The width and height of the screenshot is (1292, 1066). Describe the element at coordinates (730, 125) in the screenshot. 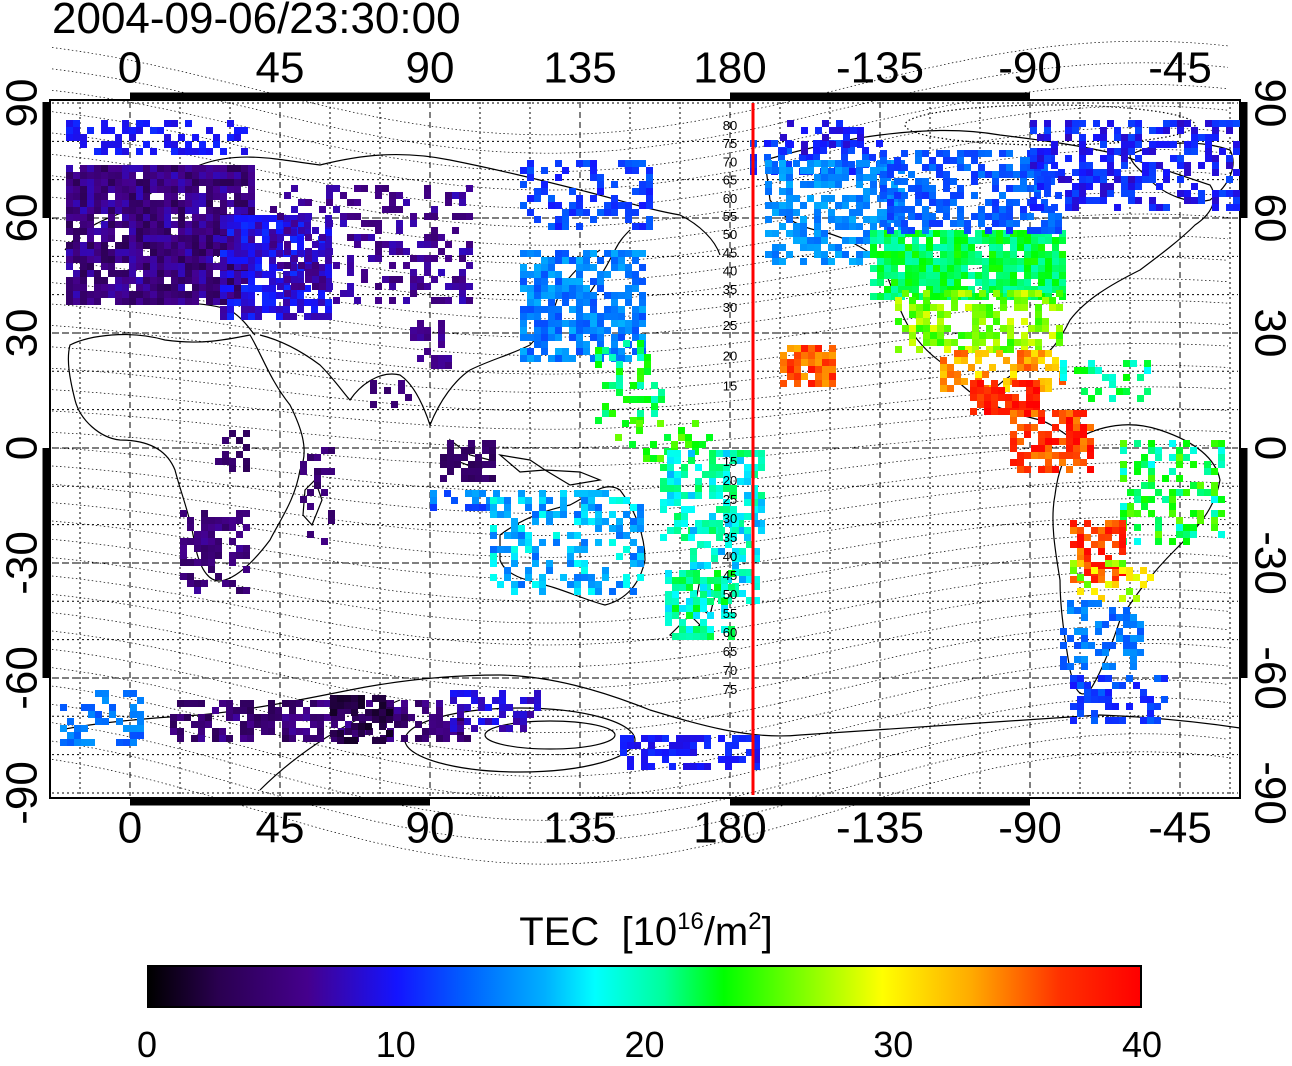

I see `mlat-label-north: 80` at that location.